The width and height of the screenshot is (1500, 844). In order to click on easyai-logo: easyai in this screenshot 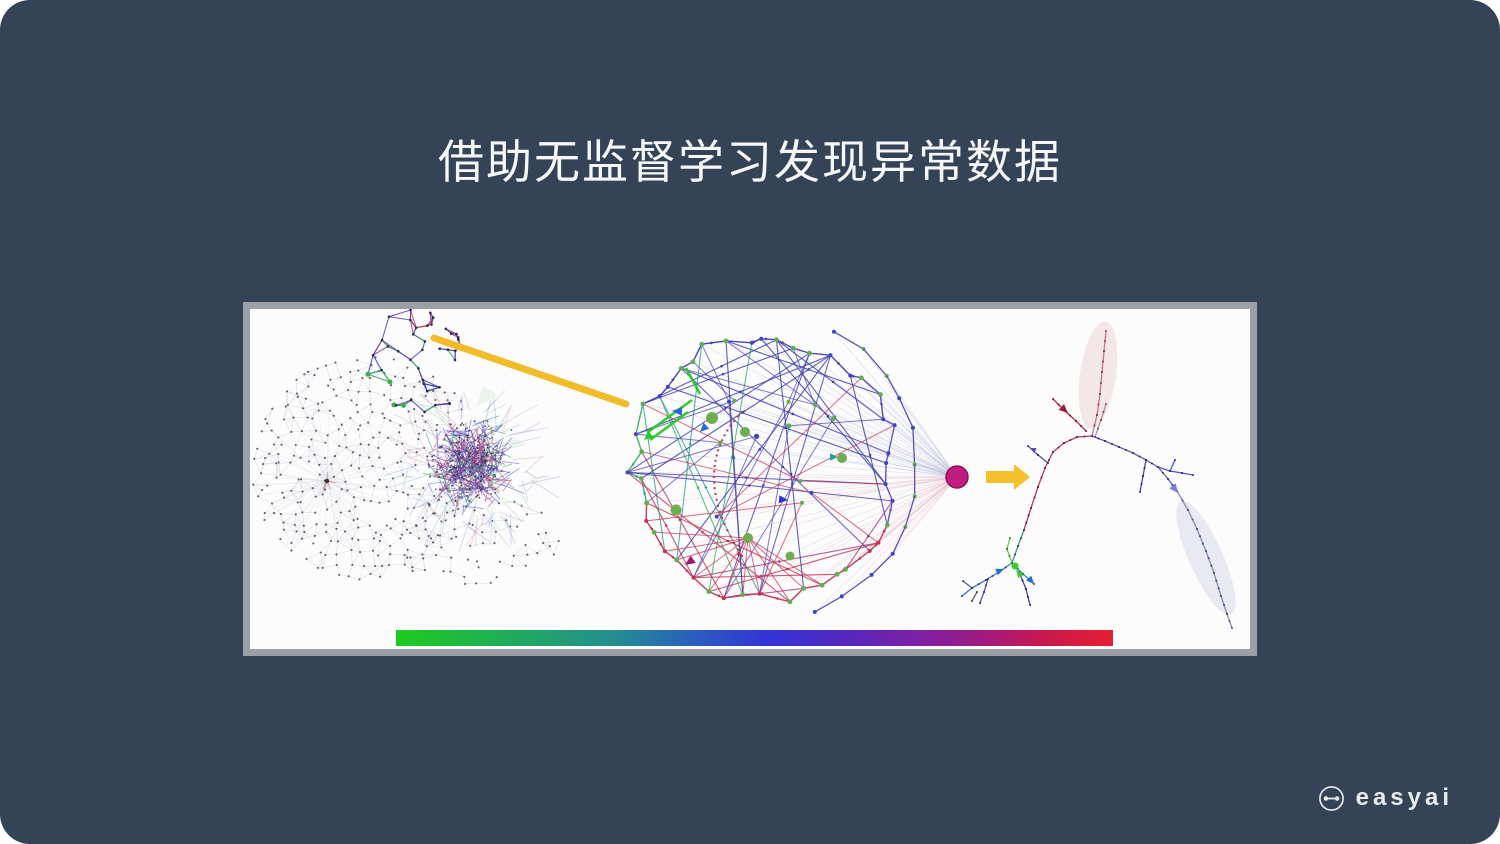, I will do `click(1385, 798)`.